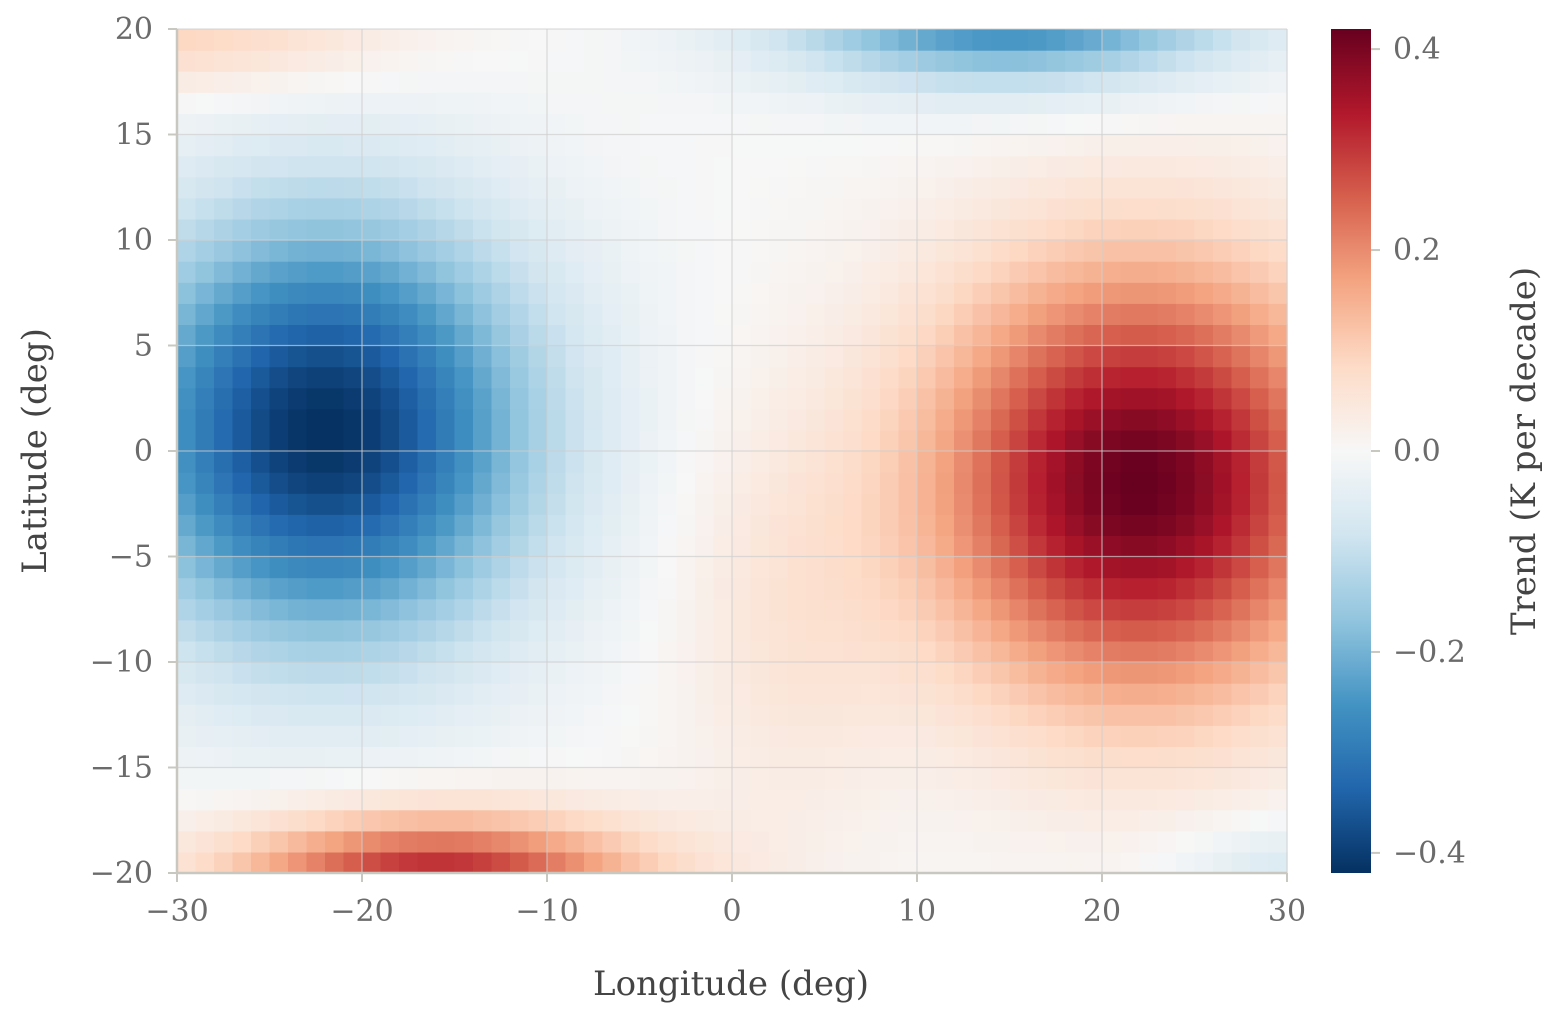 The image size is (1560, 1020). I want to click on colorbar-tick-label: 0.4, so click(1417, 49).